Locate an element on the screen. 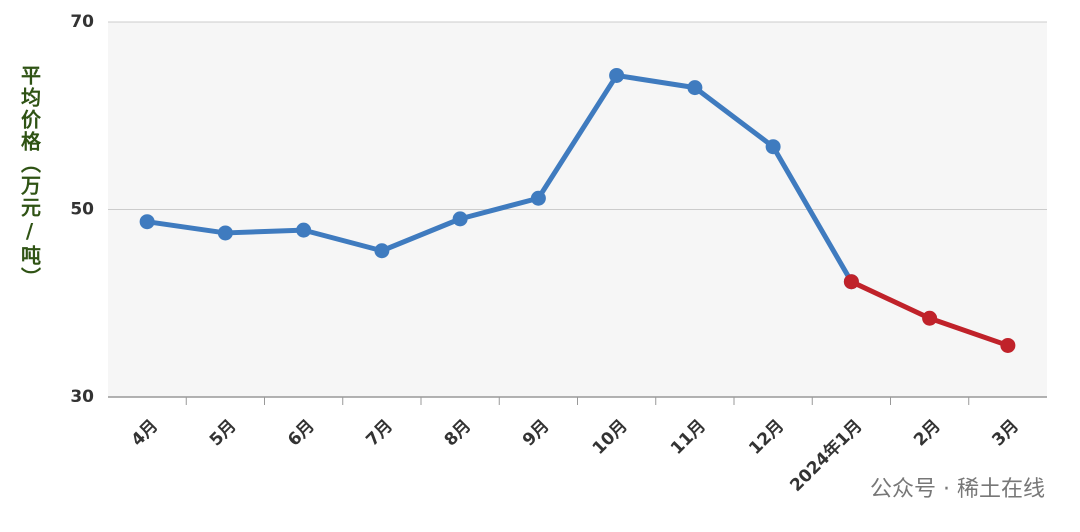 This screenshot has width=1080, height=532. x-tick-label: 12月 is located at coordinates (766, 437).